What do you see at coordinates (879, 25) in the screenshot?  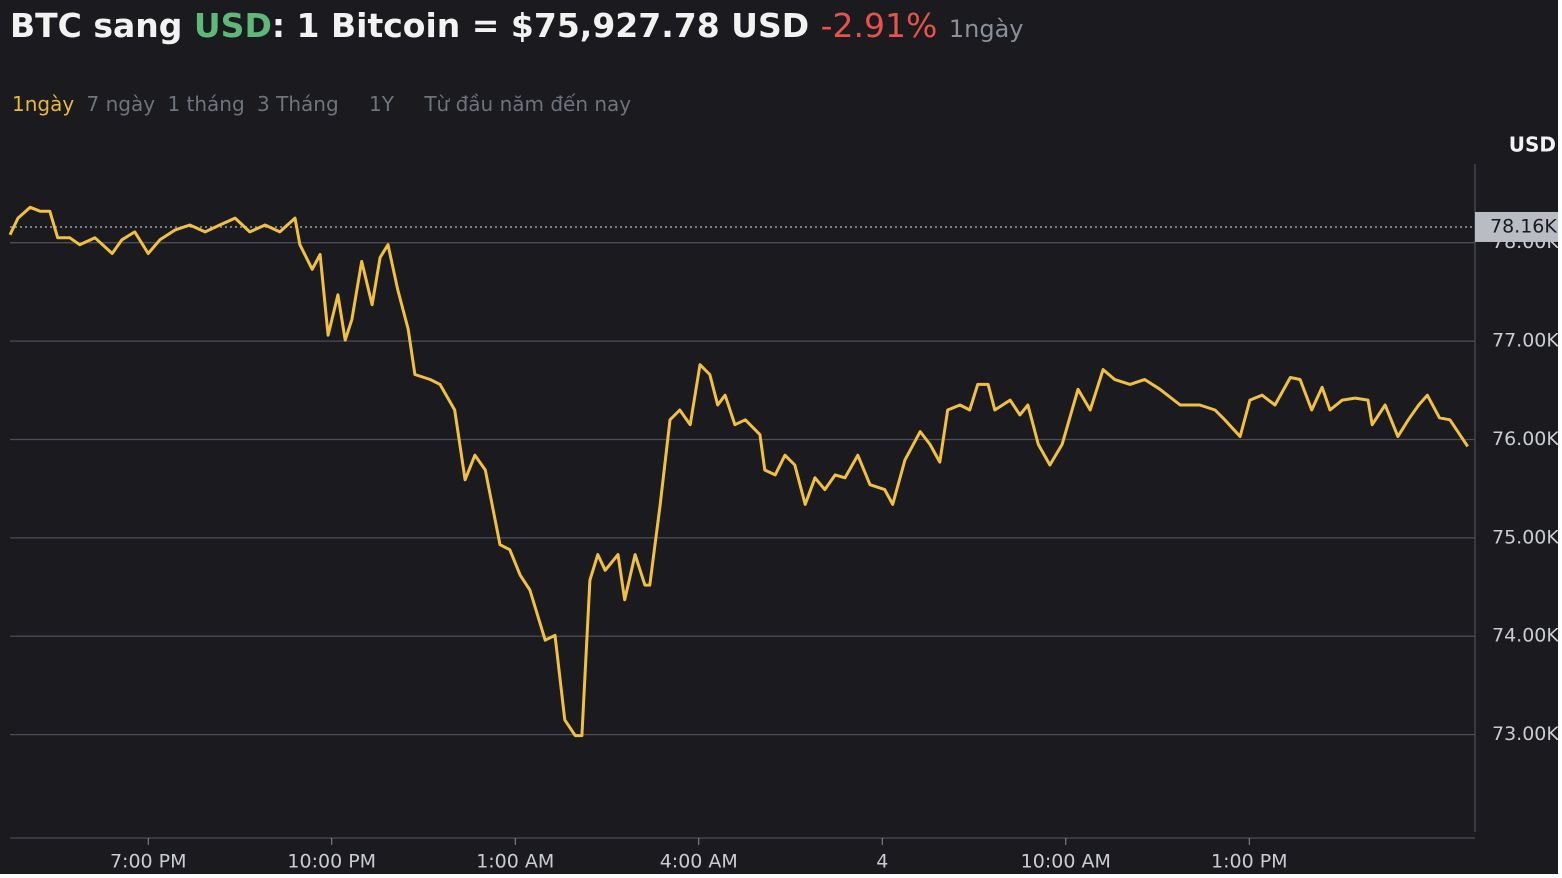 I see `change: -2.91%` at bounding box center [879, 25].